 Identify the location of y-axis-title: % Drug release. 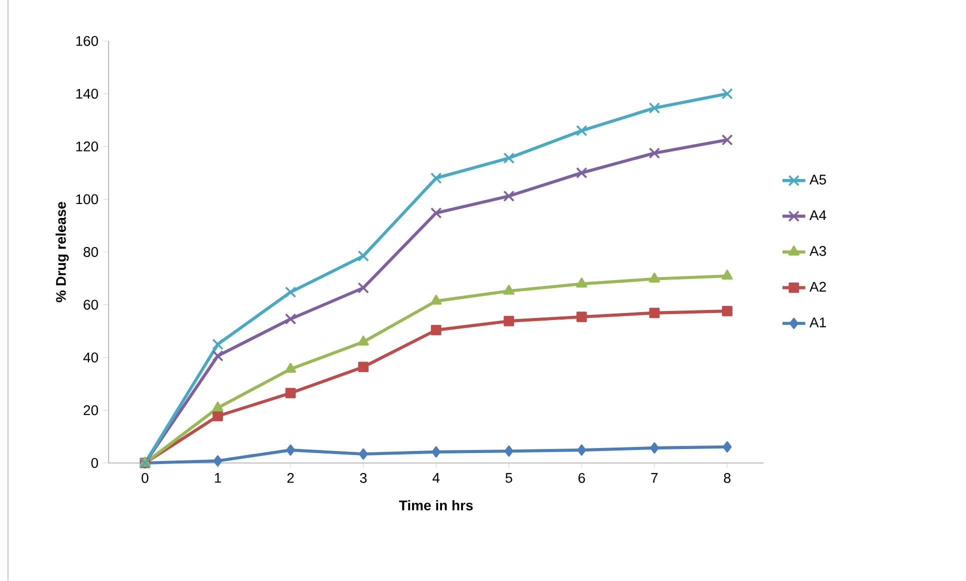
(62, 252).